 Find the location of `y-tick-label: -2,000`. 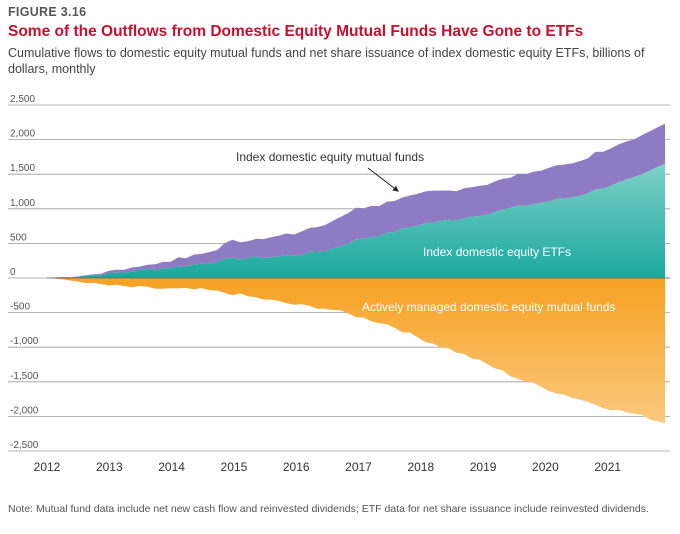

y-tick-label: -2,000 is located at coordinates (24, 410).